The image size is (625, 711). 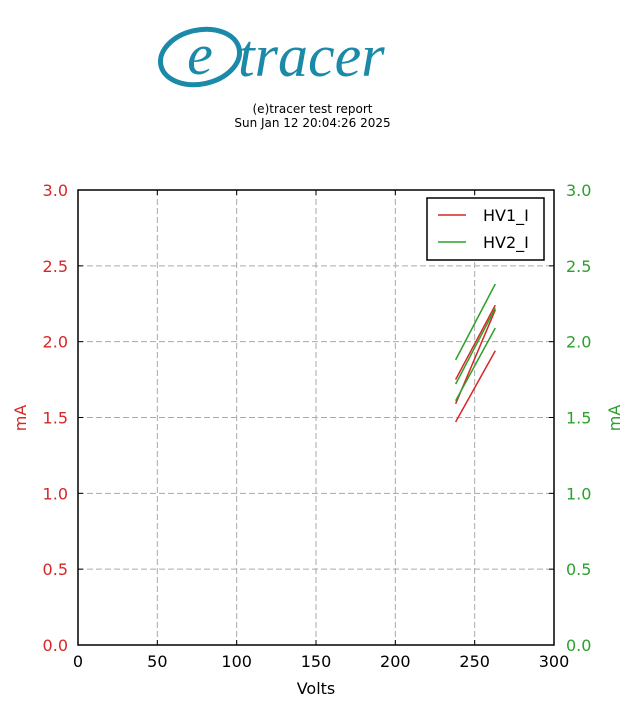 I want to click on plot-lines, so click(x=475, y=353).